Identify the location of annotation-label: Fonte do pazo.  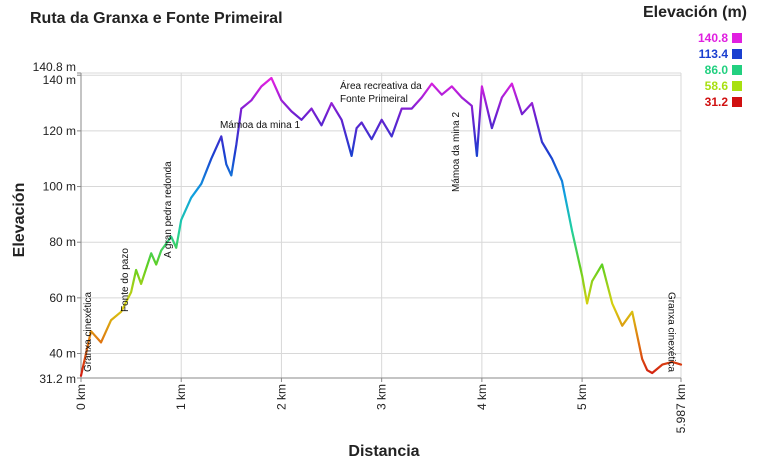
(125, 280).